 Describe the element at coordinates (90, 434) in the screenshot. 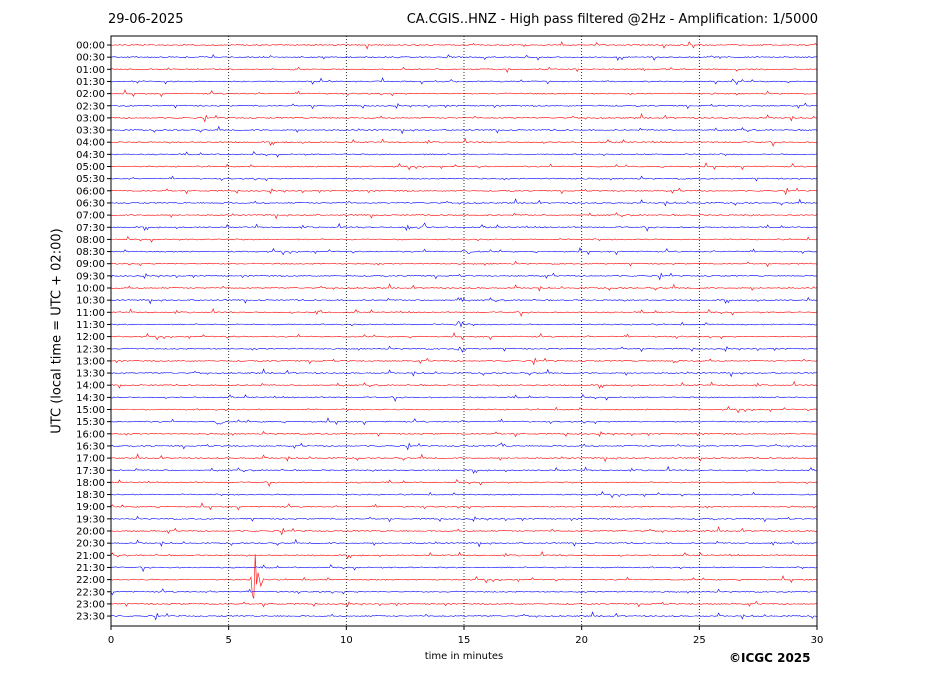

I see `y-tick-label: 16:00` at that location.